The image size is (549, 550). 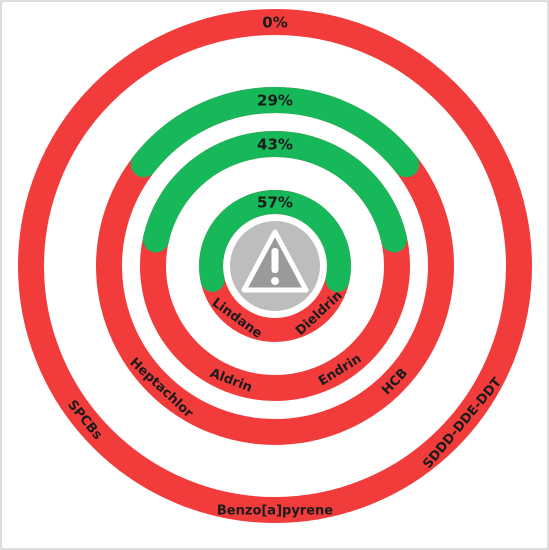 What do you see at coordinates (275, 511) in the screenshot?
I see `ring-label: Benzo[a]pyrene` at bounding box center [275, 511].